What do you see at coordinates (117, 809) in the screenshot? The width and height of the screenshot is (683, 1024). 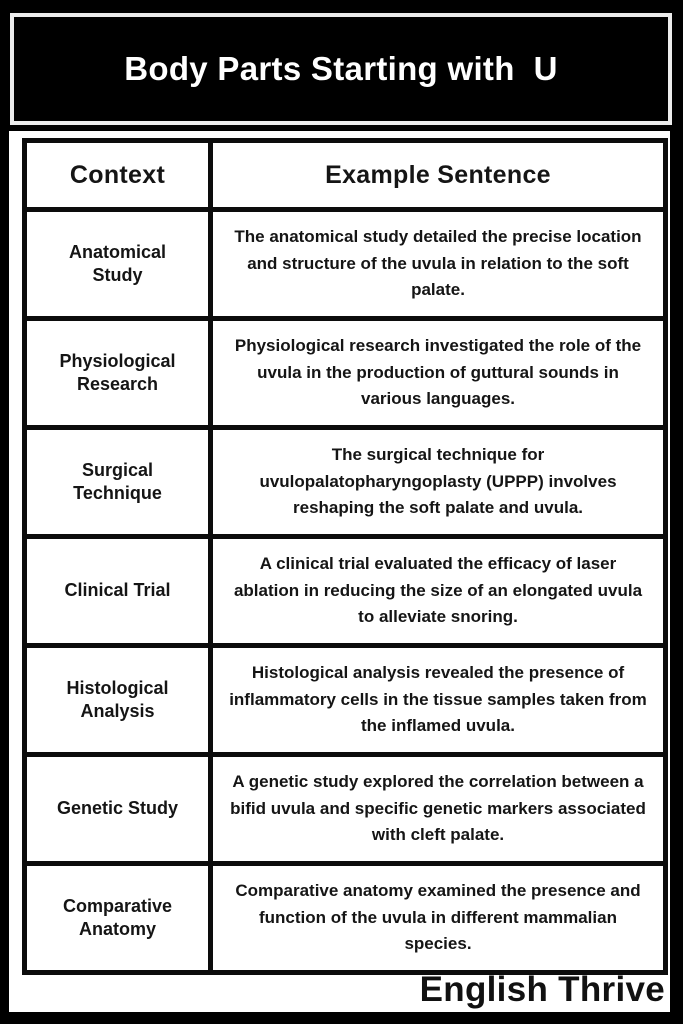 I see `context-cell: Genetic Study` at bounding box center [117, 809].